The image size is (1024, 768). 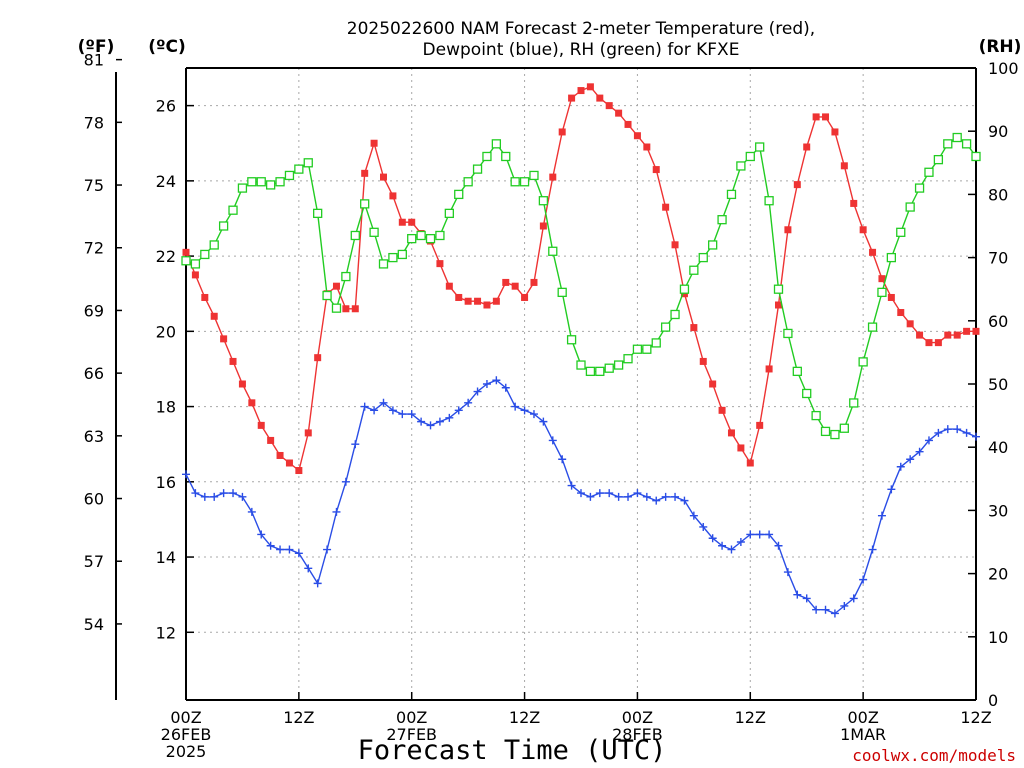 What do you see at coordinates (94, 373) in the screenshot?
I see `fahrenheit-tick-label: 66` at bounding box center [94, 373].